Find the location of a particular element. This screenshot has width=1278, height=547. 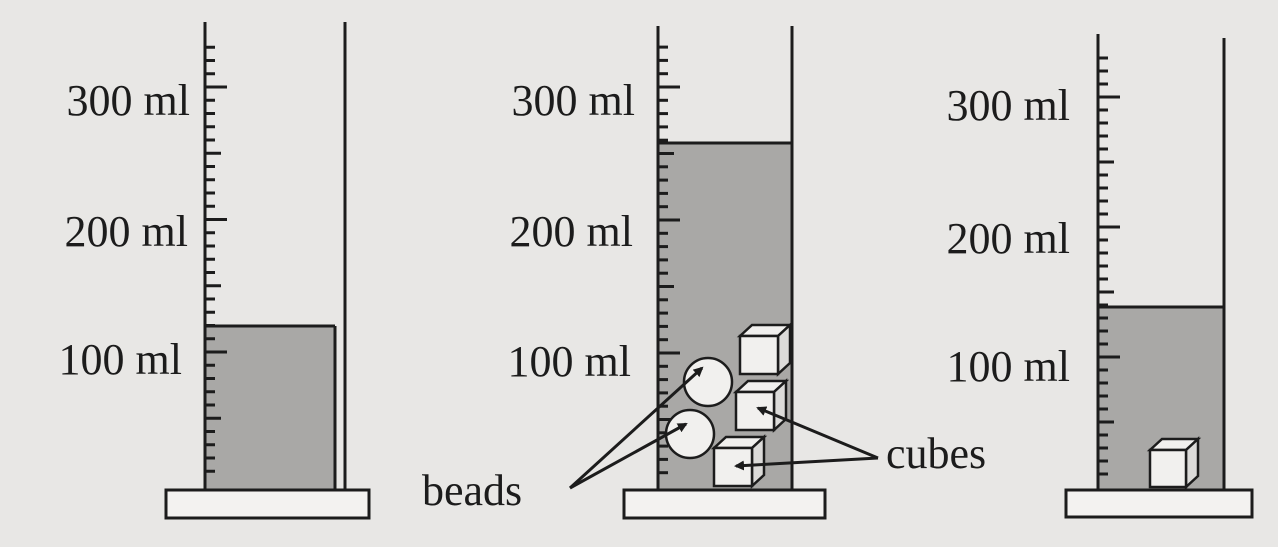

beads-label: beads is located at coordinates (472, 490).